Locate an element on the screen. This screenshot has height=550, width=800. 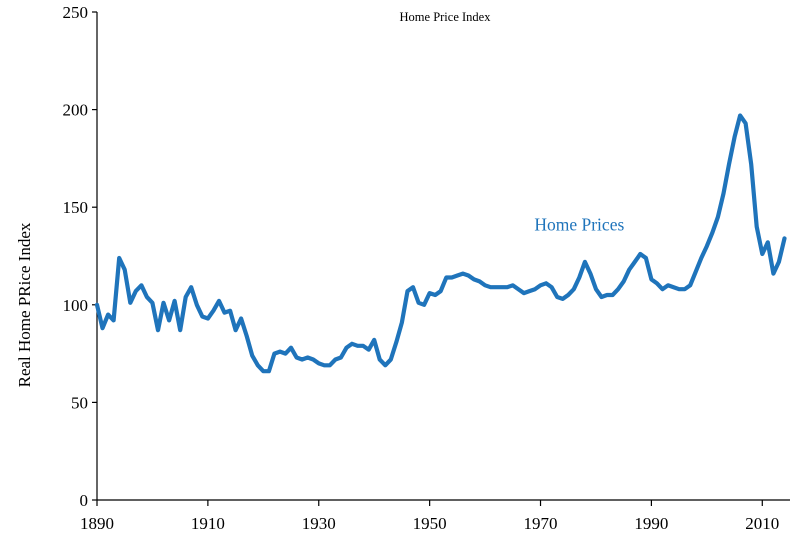
x-axis: 1890 1910 1930 1950 1970 1990 2010 is located at coordinates (429, 516).